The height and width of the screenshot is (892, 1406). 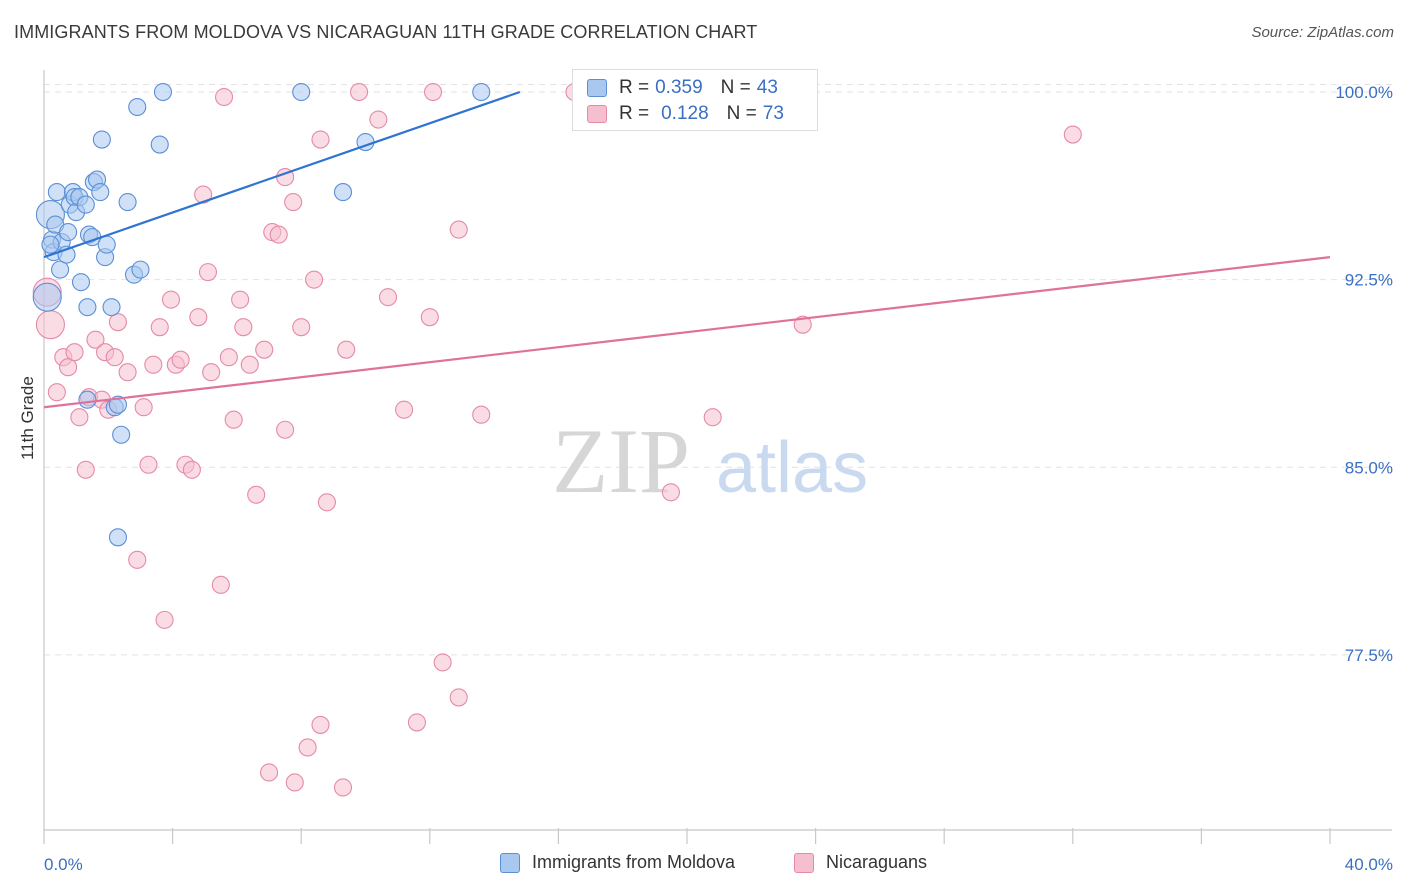 I want to click on watermark-atlas: atlas, so click(x=792, y=468).